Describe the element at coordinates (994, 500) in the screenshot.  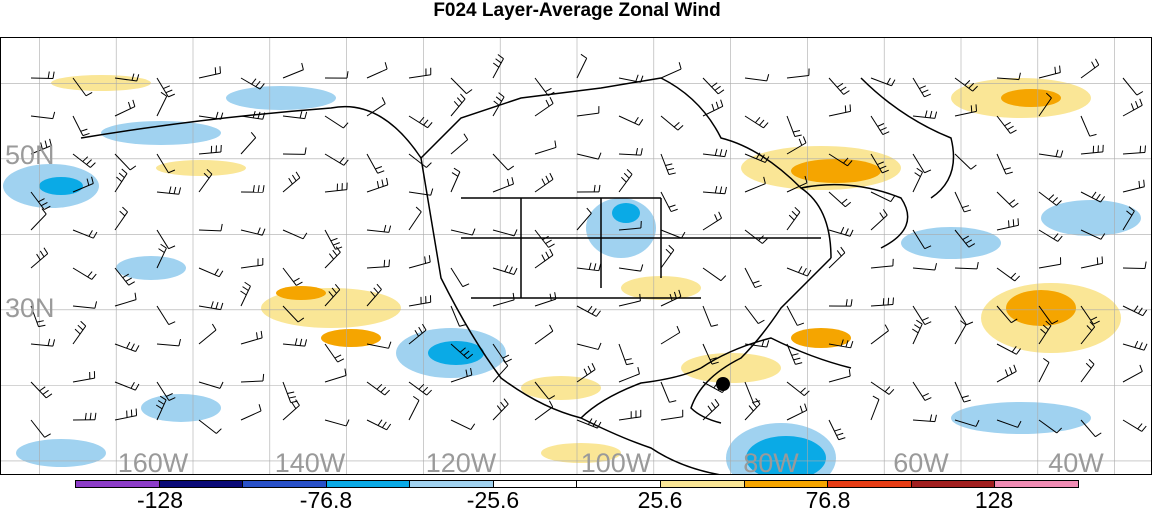
I see `colorbar-label-128: 128` at that location.